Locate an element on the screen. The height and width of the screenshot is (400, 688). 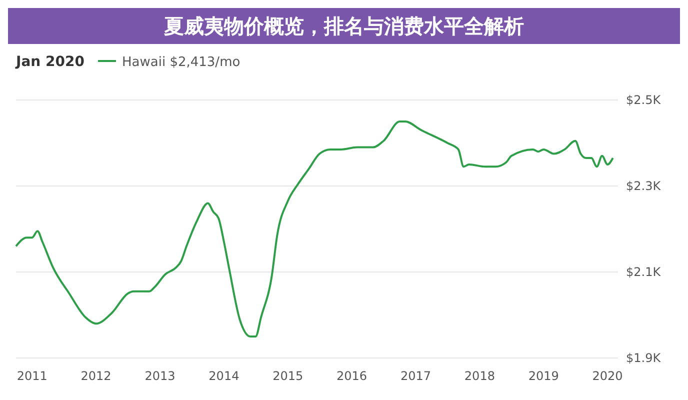
x-tick-label: 2011 is located at coordinates (32, 376).